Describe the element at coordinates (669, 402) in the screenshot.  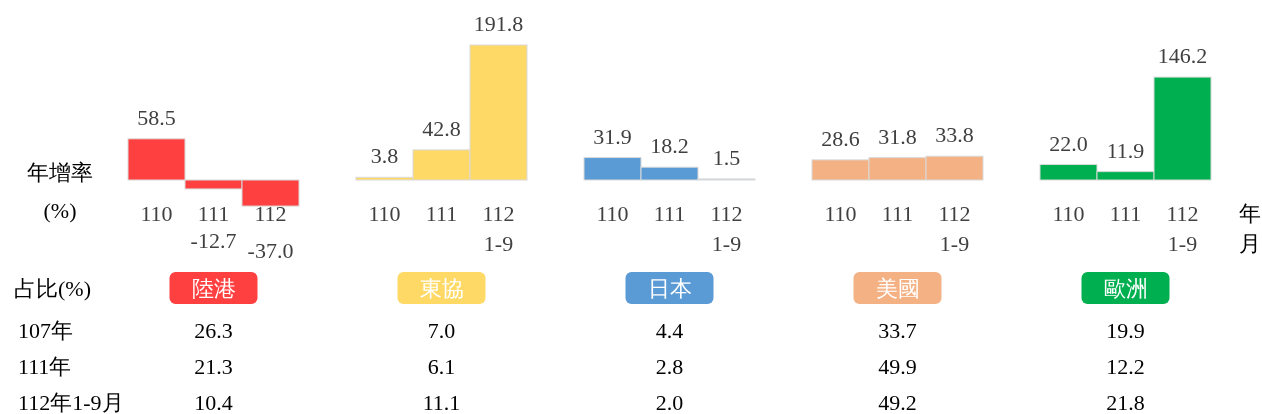
I see `data-label: 2.0` at that location.